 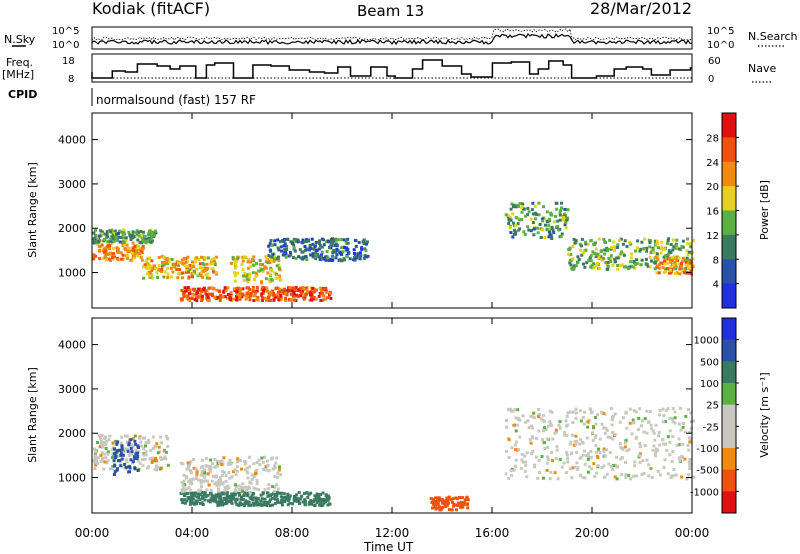 What do you see at coordinates (711, 427) in the screenshot?
I see `colorbar-tick-label: -25` at bounding box center [711, 427].